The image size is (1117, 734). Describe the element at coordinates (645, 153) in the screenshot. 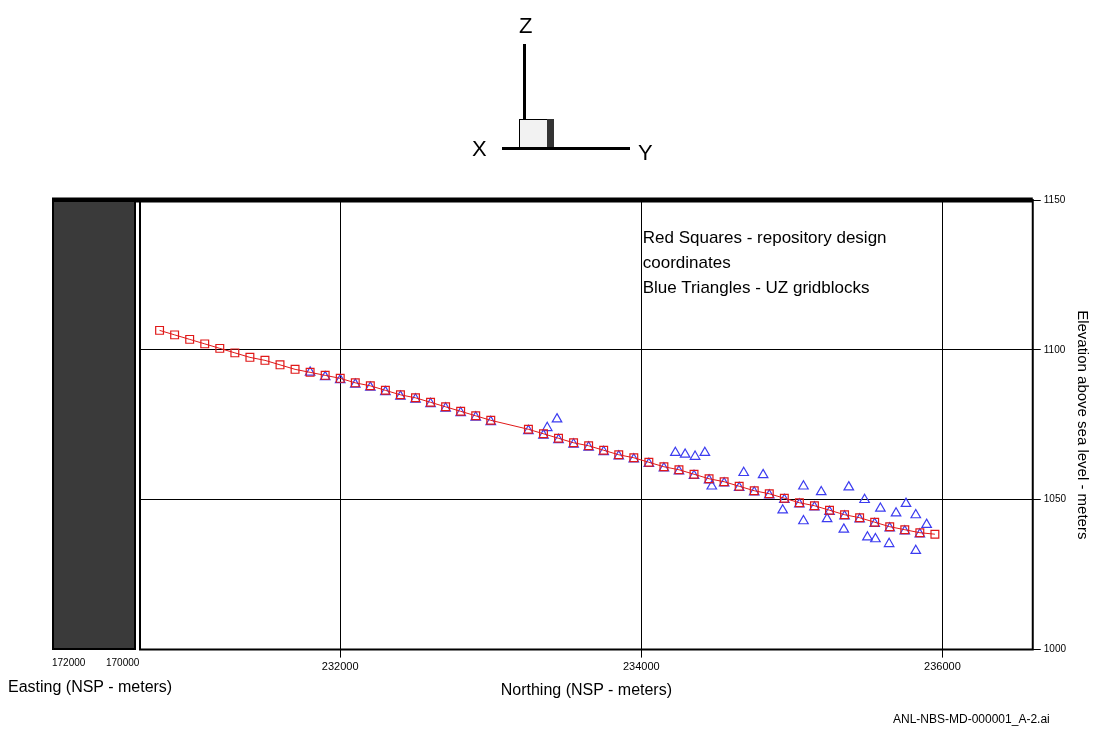

I see `text: Y` at that location.